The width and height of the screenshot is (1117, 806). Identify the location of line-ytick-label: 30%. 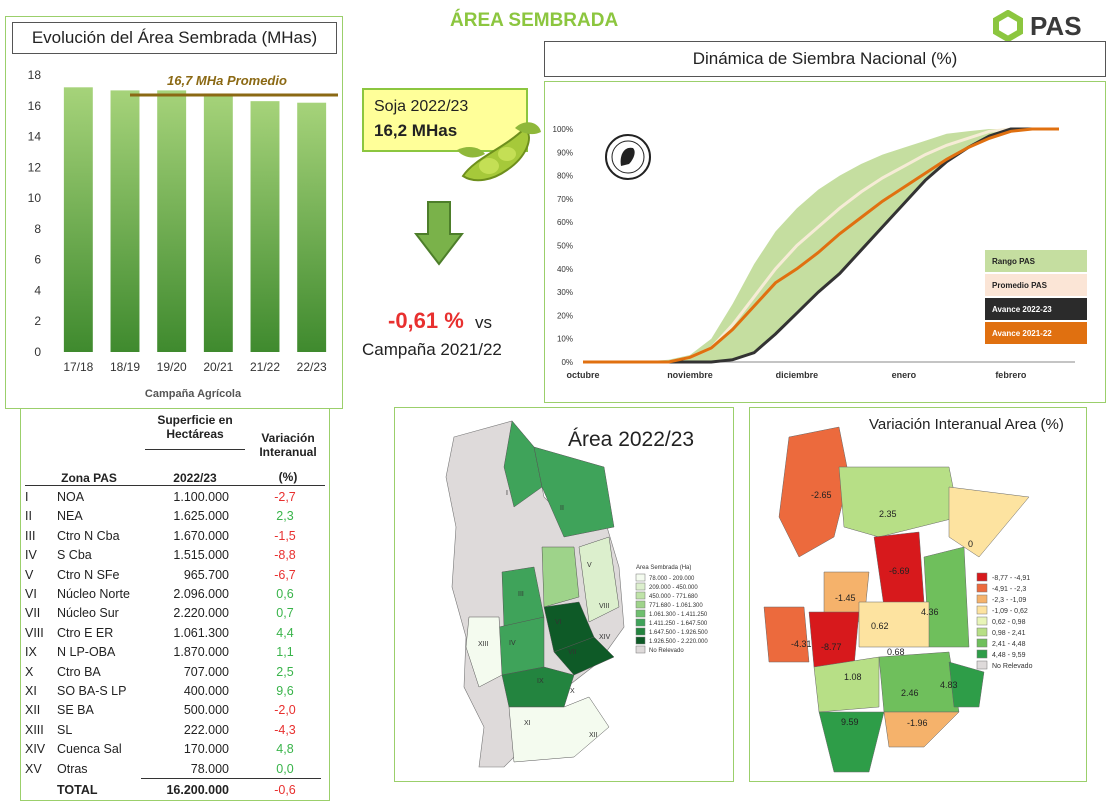
(565, 292).